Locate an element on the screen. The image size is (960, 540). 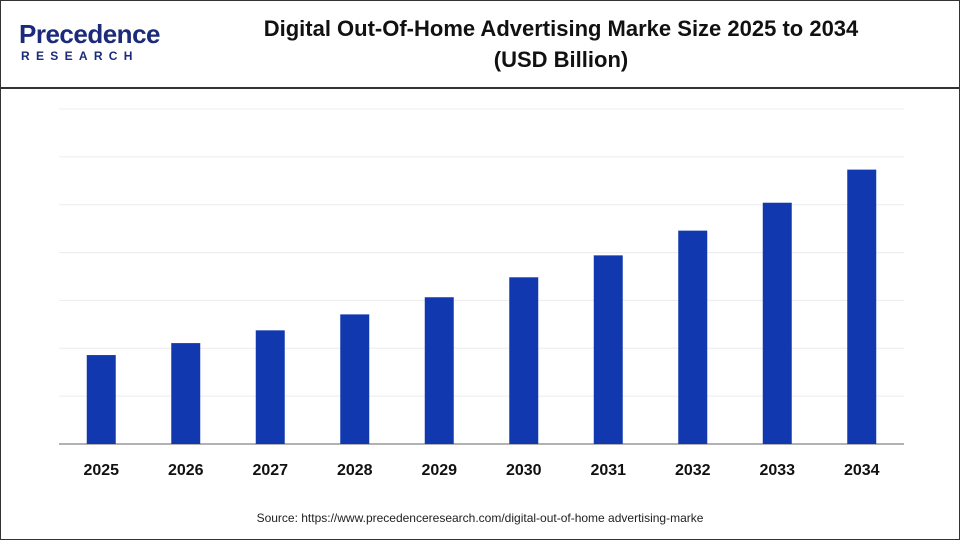
bar-2027 is located at coordinates (270, 387).